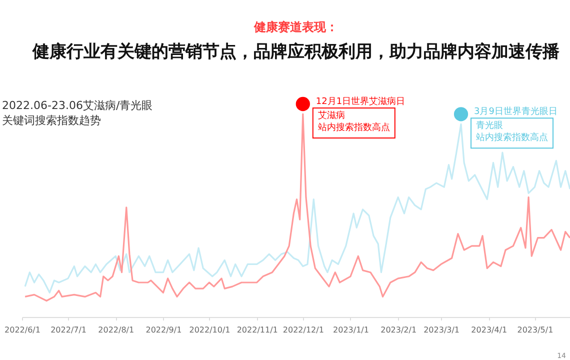  I want to click on x-tick-label: 2023/4/1, so click(489, 330).